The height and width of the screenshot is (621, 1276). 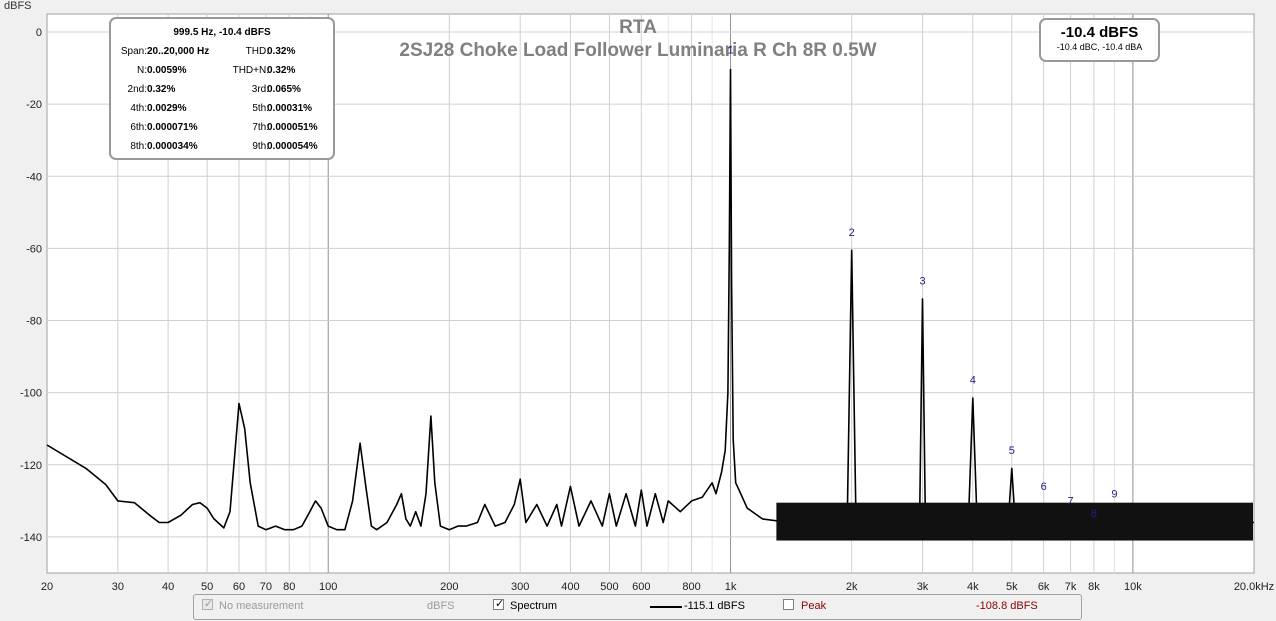 I want to click on no-measurement-label: No measurement, so click(x=261, y=606).